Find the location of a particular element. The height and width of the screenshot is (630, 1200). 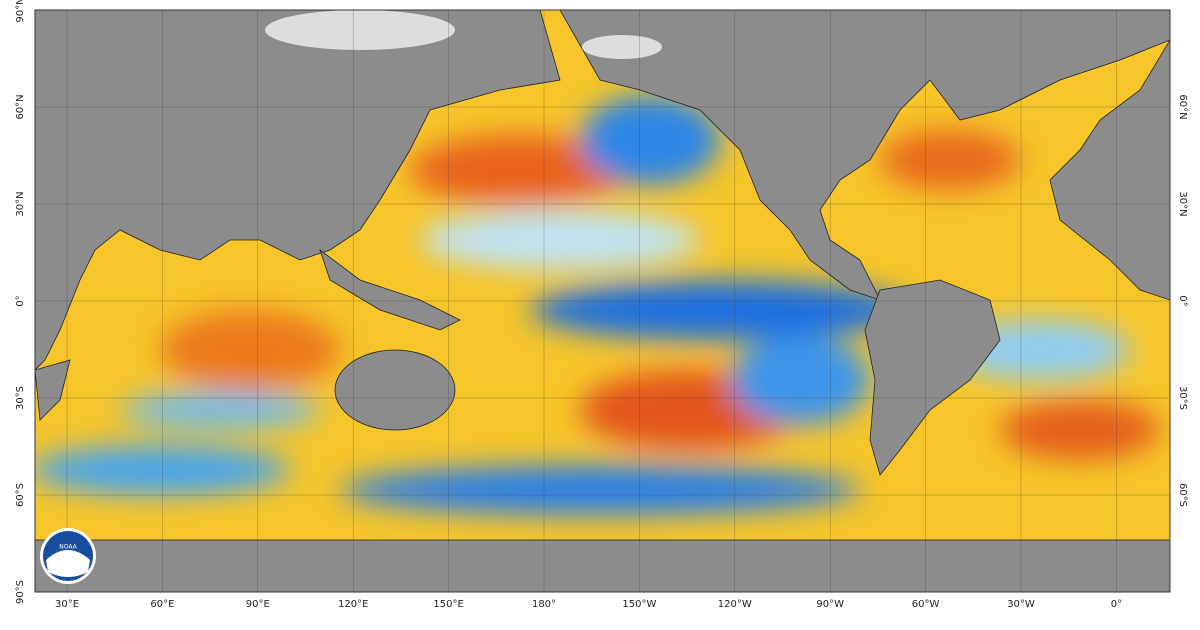

lon-label: 30°E is located at coordinates (67, 604).